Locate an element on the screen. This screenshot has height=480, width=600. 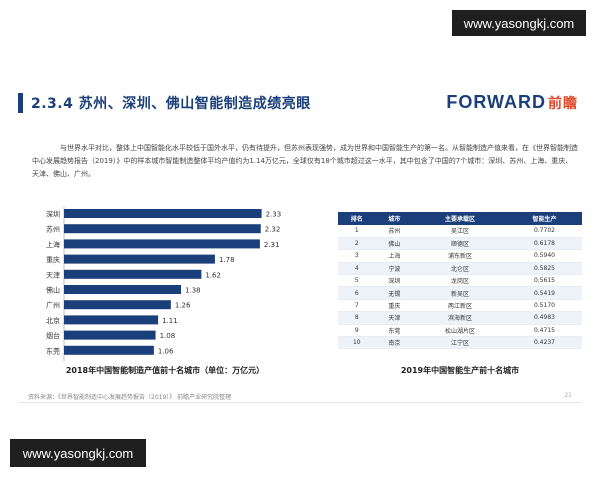
value-label: 1.62 is located at coordinates (213, 275).